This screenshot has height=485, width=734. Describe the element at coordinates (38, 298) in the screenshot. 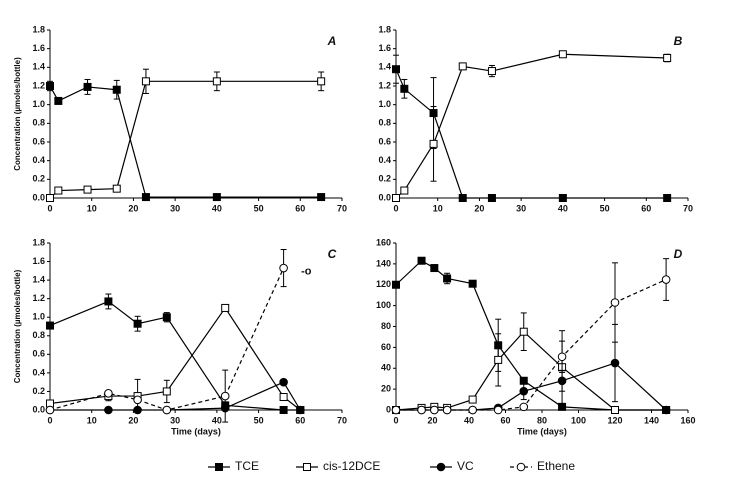

I see `y-tick-label: 1.2` at that location.